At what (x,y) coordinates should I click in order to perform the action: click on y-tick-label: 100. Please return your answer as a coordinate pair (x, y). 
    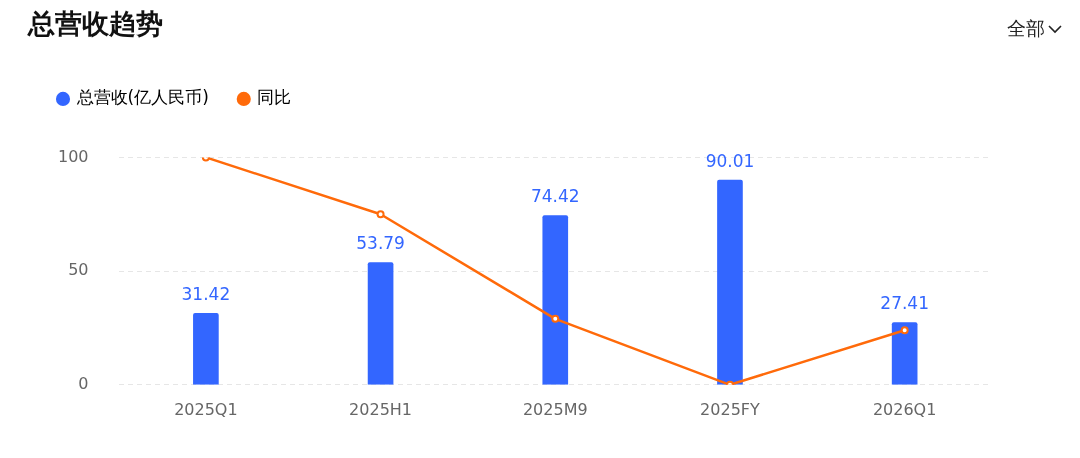
    Looking at the image, I should click on (73, 156).